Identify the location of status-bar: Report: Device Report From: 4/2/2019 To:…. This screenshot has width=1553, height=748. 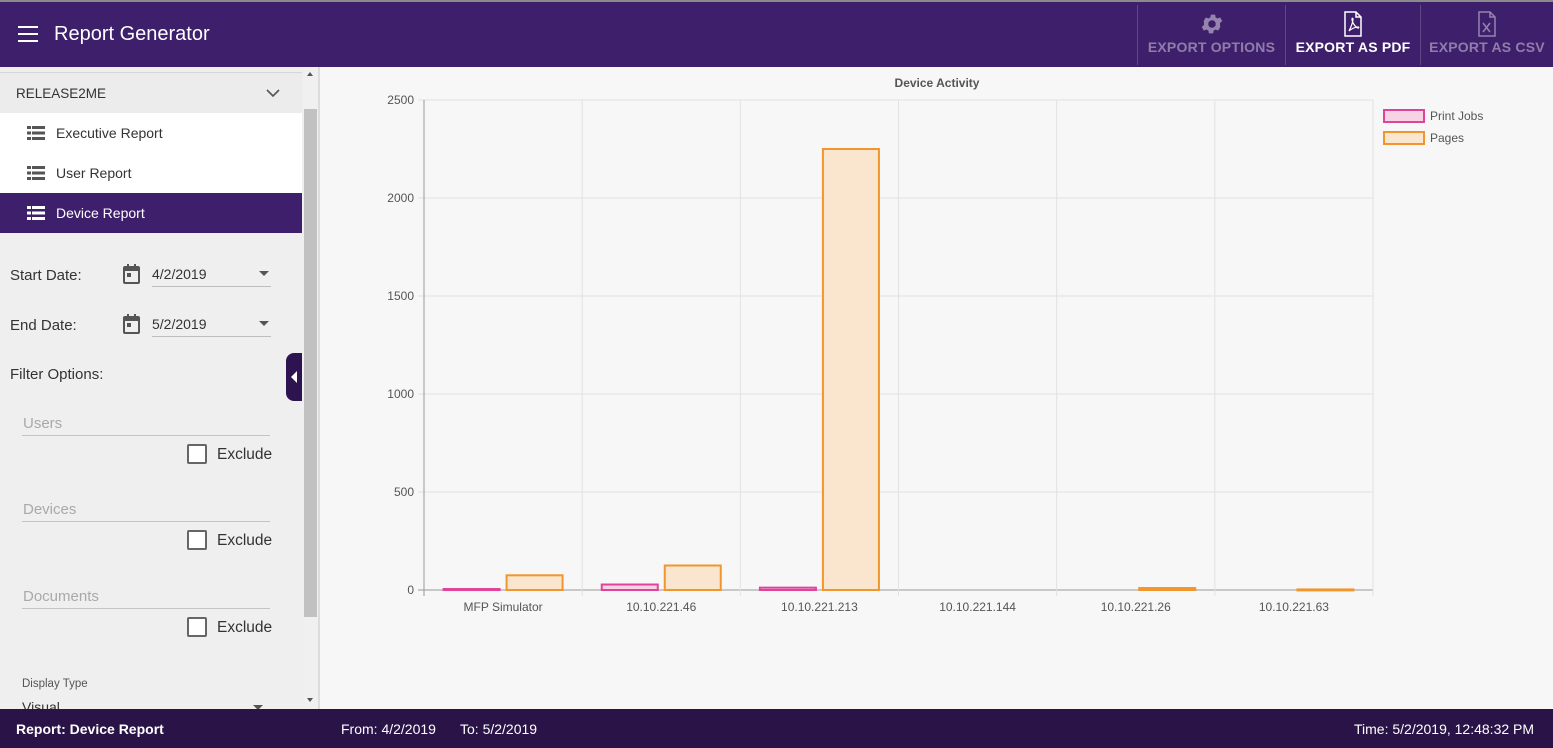
(776, 728).